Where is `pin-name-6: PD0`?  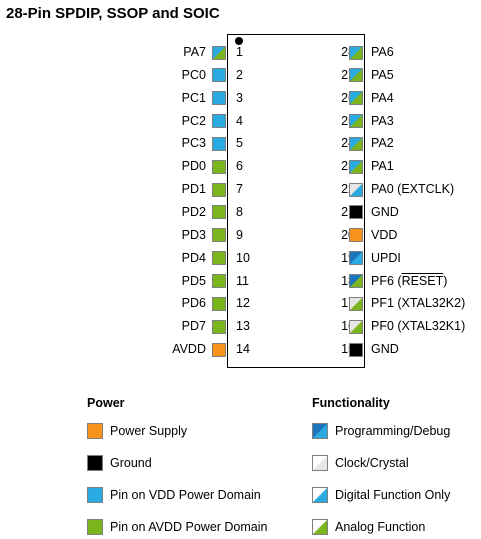 pin-name-6: PD0 is located at coordinates (193, 166).